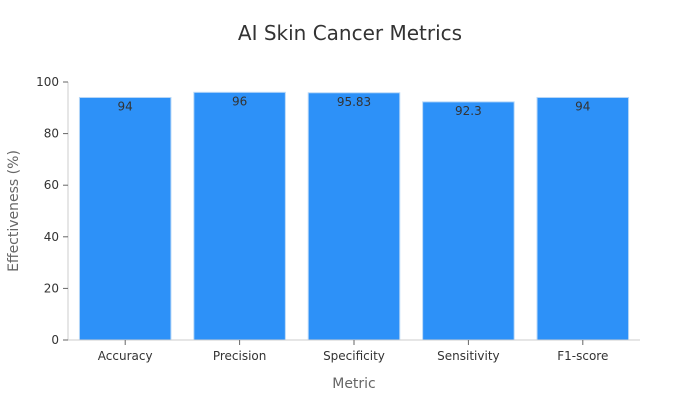 This screenshot has width=700, height=400. What do you see at coordinates (239, 101) in the screenshot?
I see `data-label: 96` at bounding box center [239, 101].